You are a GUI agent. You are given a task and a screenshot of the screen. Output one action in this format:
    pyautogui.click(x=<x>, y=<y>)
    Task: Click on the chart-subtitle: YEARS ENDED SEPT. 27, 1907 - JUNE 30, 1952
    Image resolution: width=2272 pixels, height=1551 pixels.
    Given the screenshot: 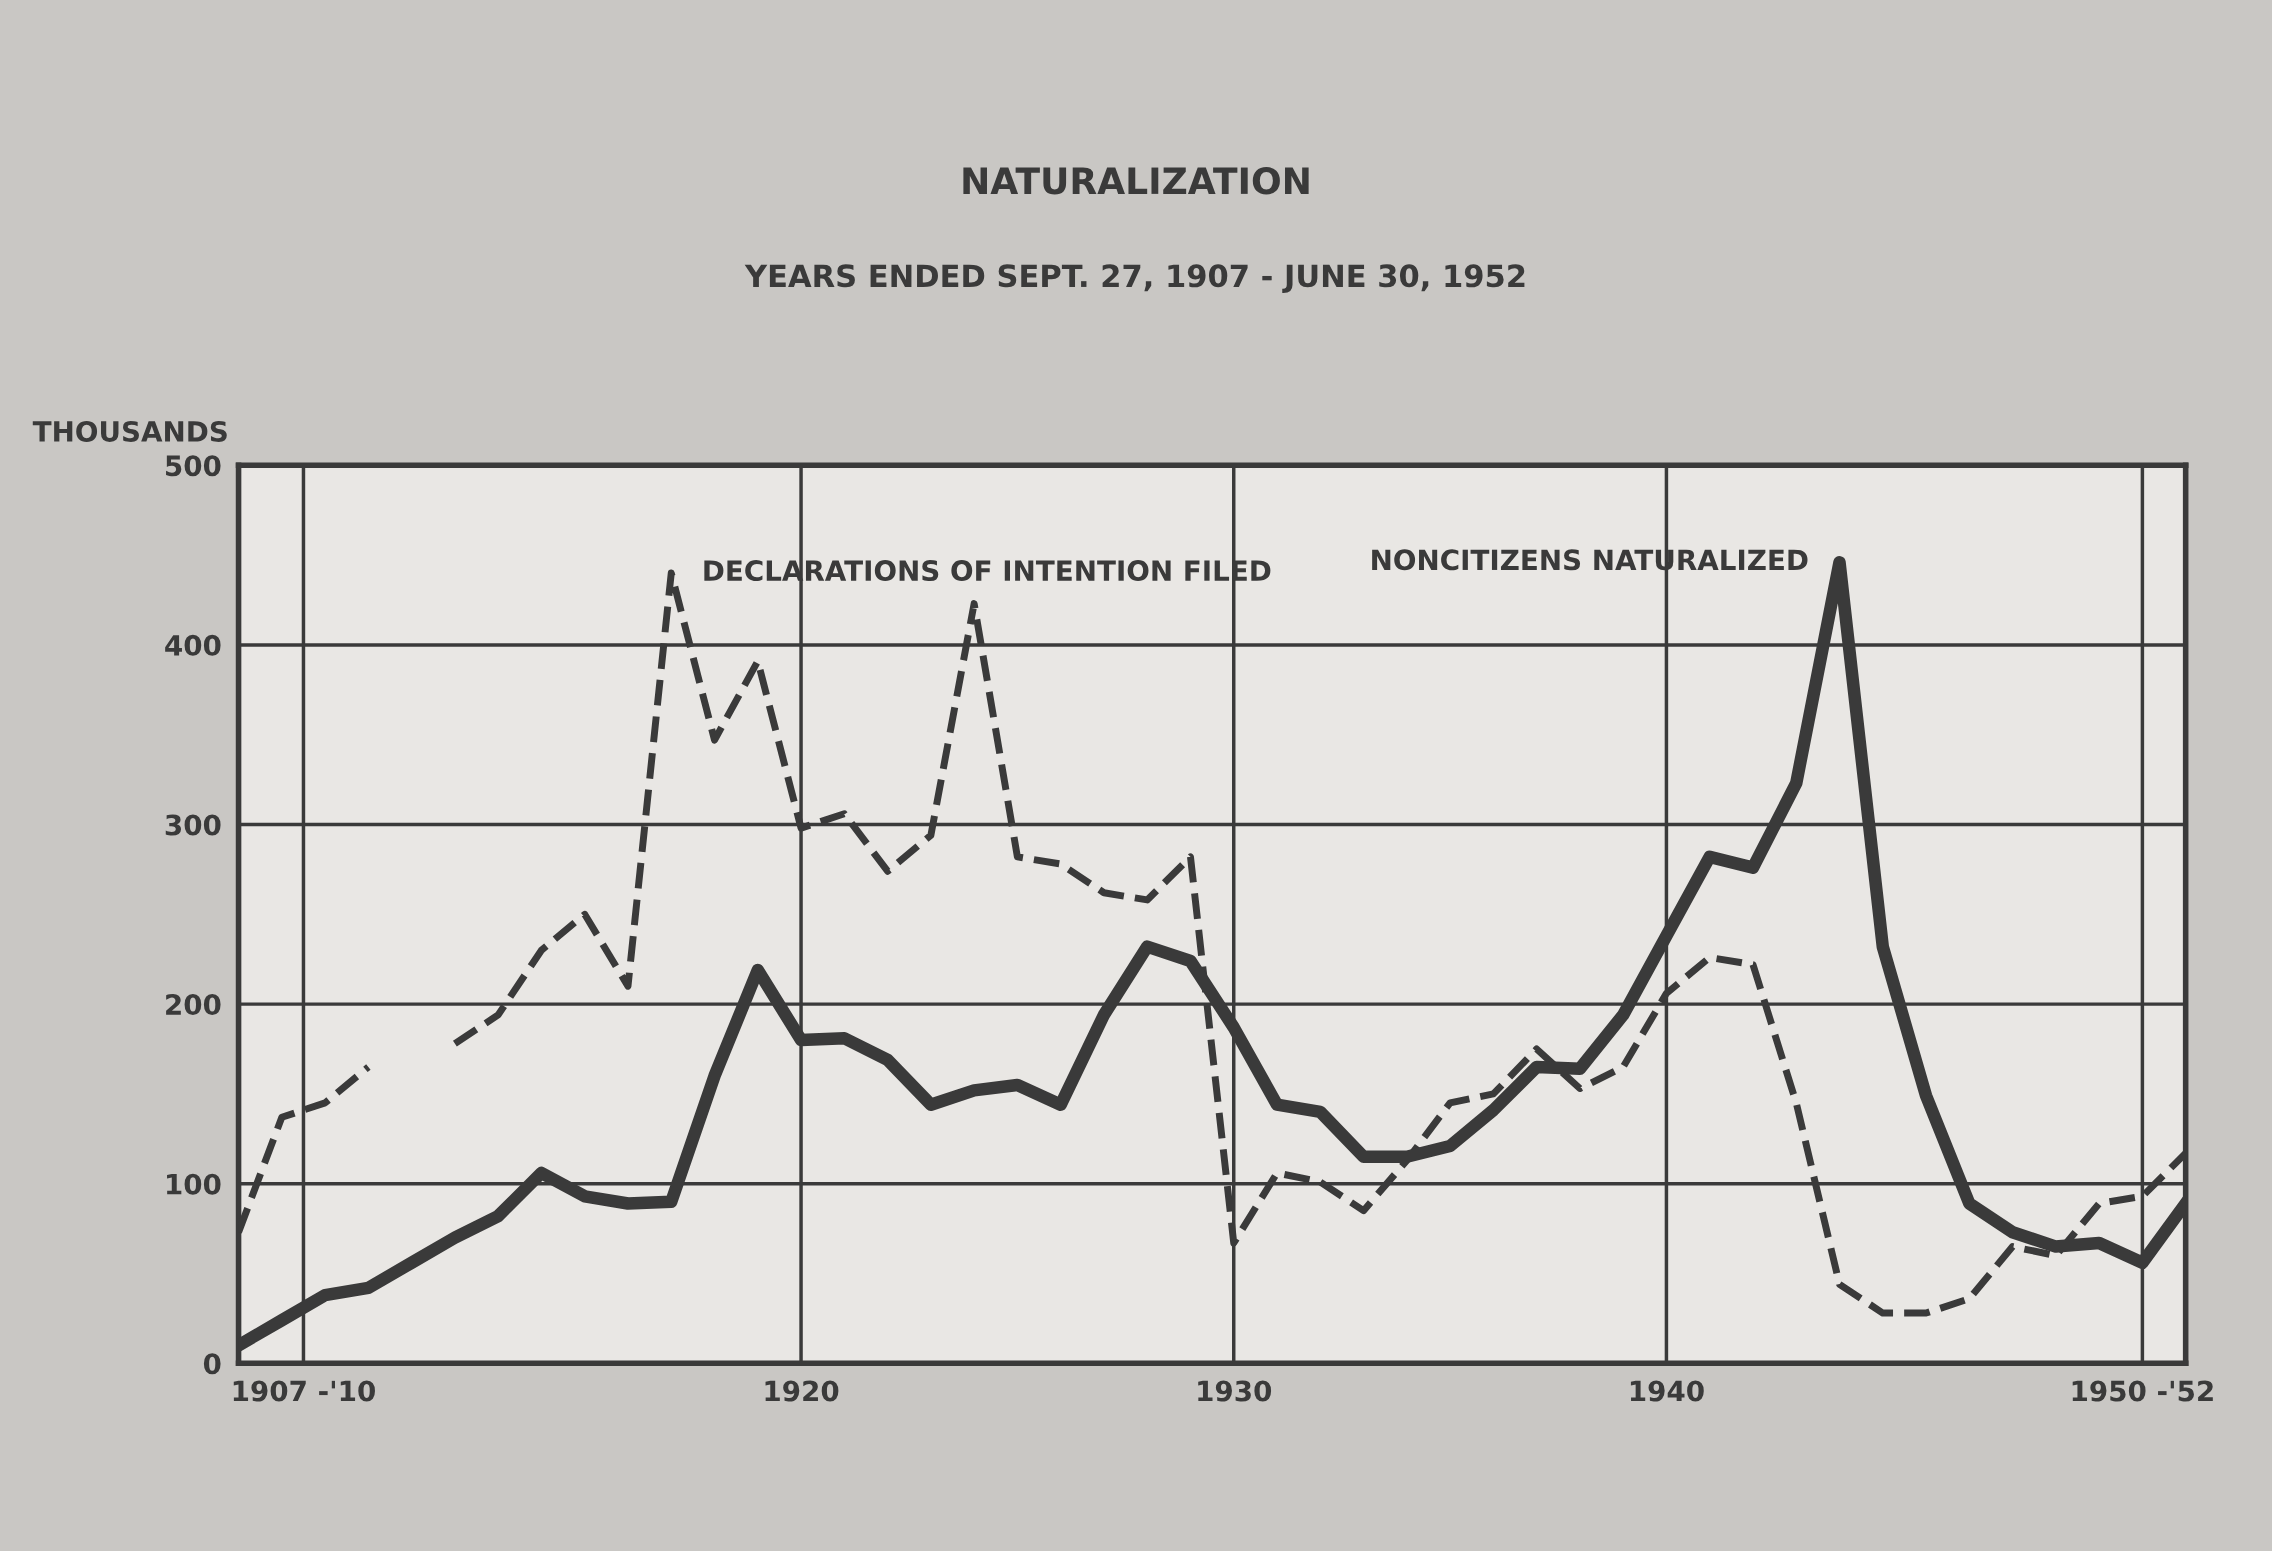 What is the action you would take?
    pyautogui.click(x=1134, y=279)
    